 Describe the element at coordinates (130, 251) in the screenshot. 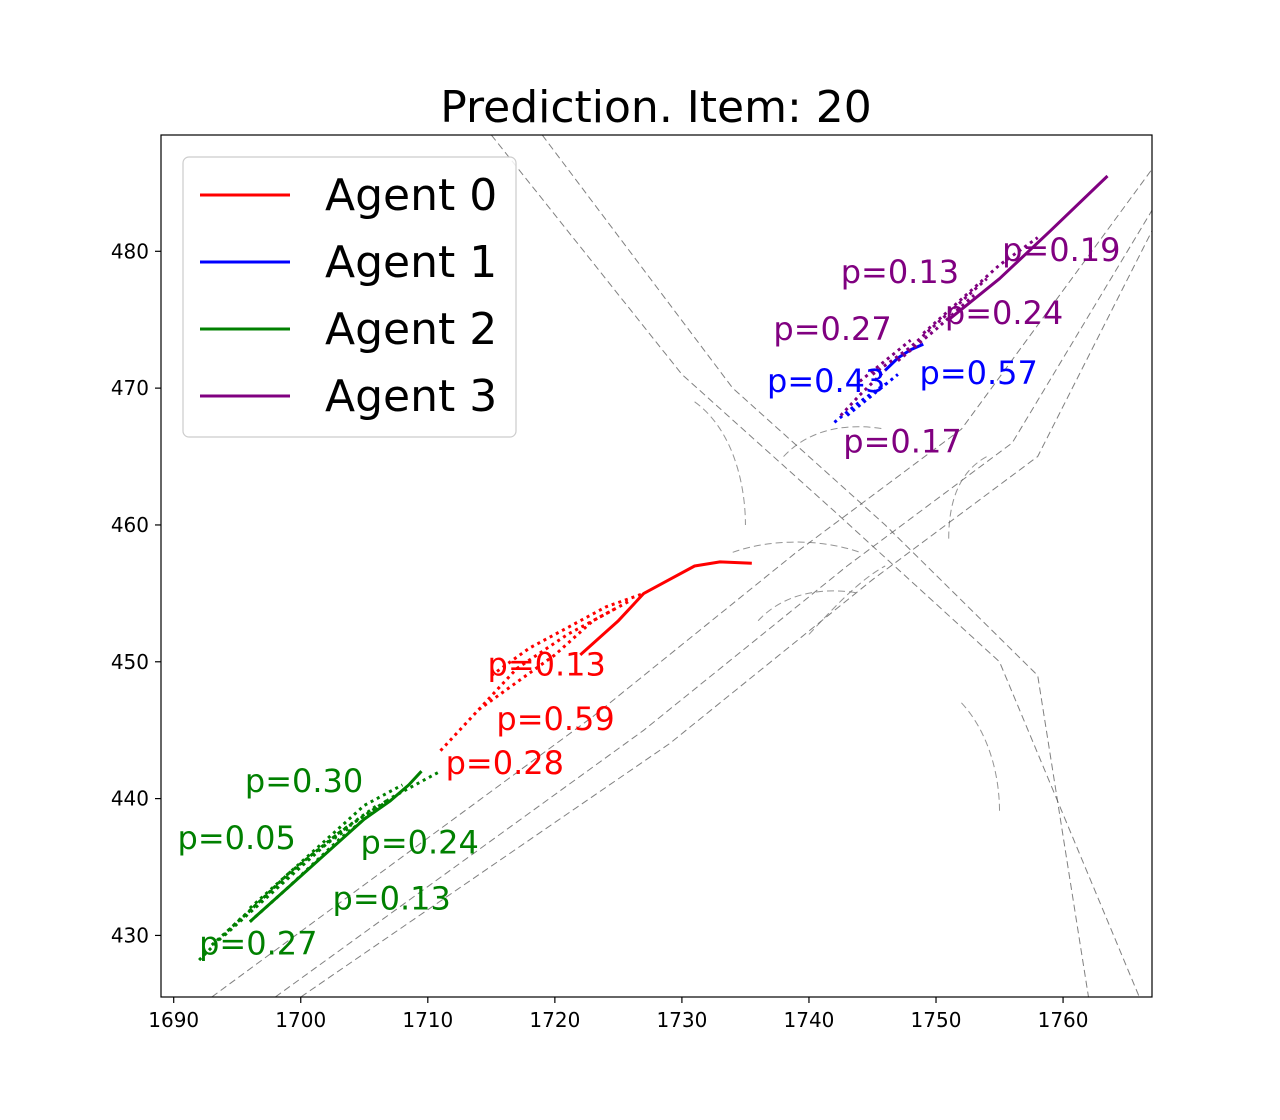

I see `y-tick-label-480: 480` at that location.